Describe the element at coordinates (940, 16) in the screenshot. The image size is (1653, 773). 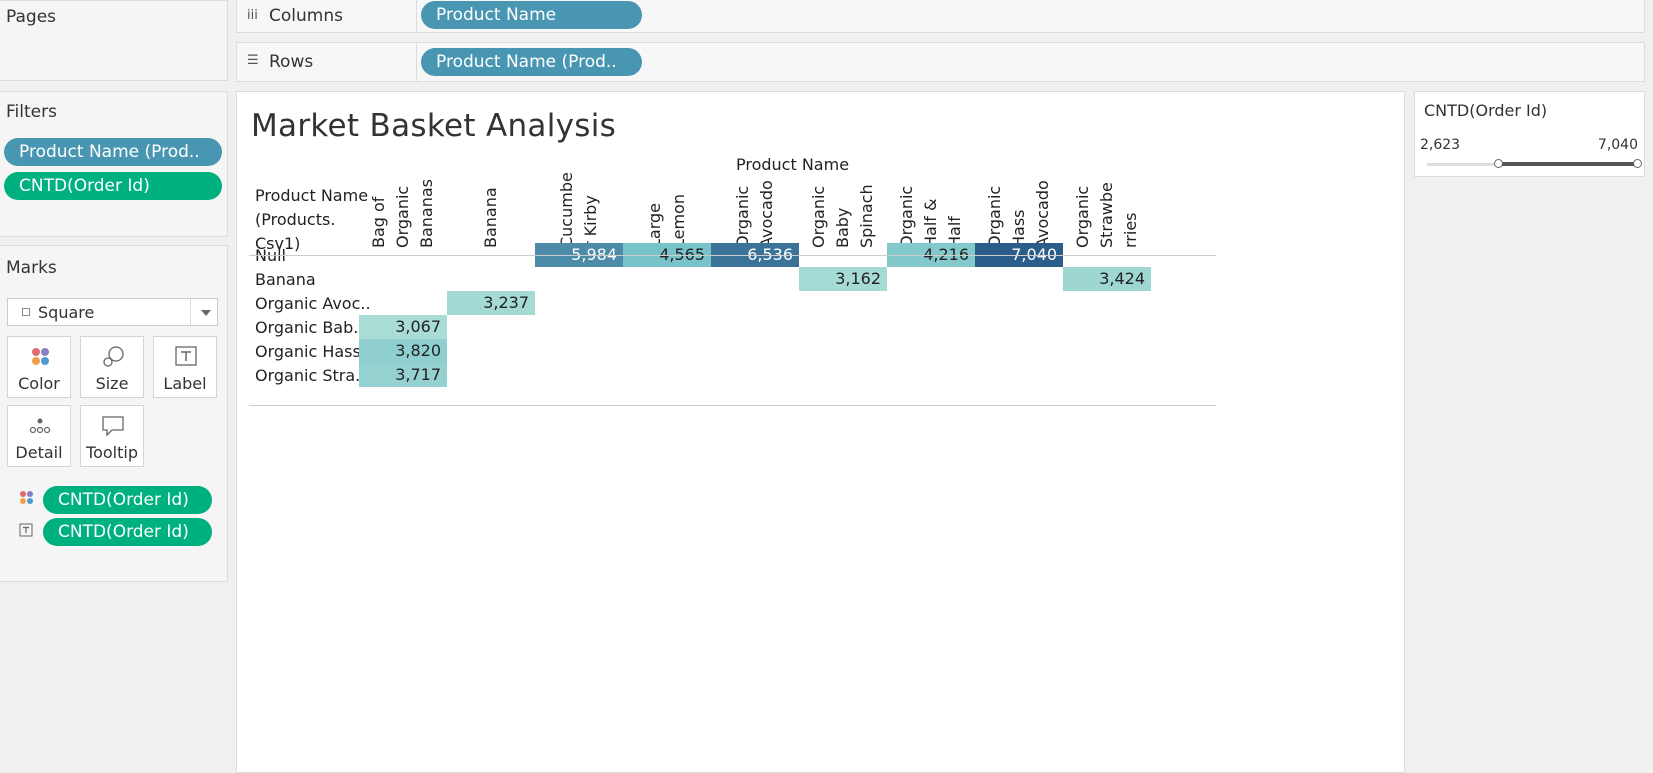
I see `columns-shelf: iii Columns Product Name` at that location.